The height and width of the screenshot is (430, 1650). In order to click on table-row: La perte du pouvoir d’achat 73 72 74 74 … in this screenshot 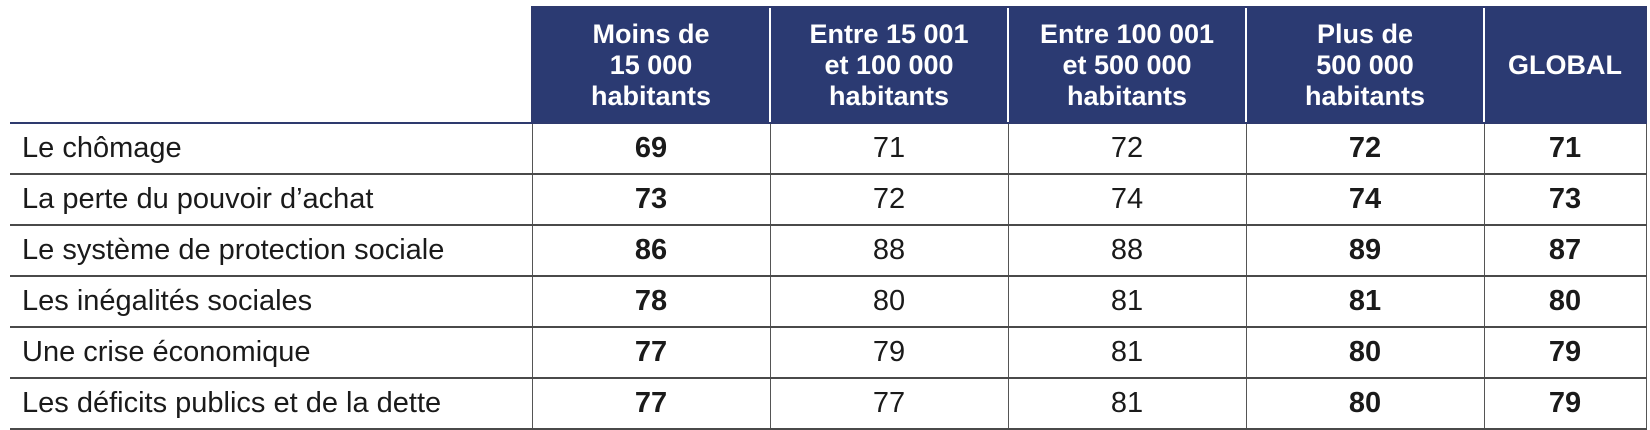, I will do `click(828, 200)`.